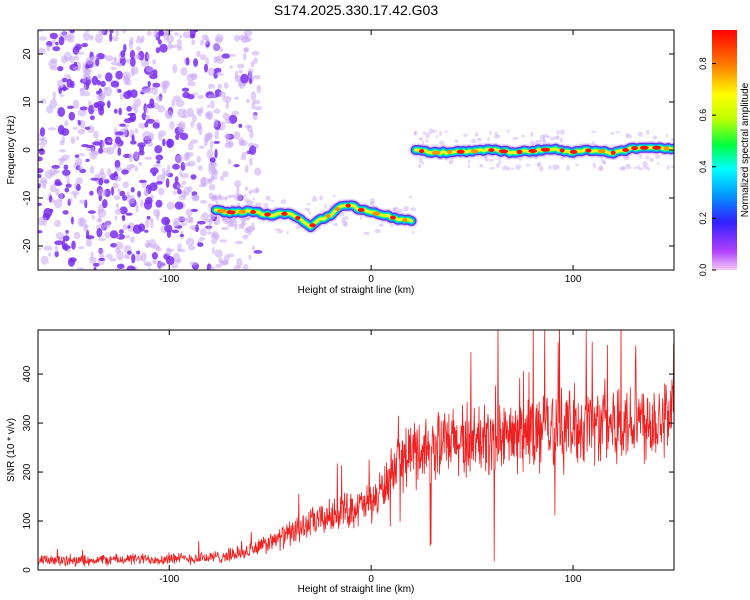 The height and width of the screenshot is (600, 750). What do you see at coordinates (169, 579) in the screenshot?
I see `snr-x-tick-label: -100` at bounding box center [169, 579].